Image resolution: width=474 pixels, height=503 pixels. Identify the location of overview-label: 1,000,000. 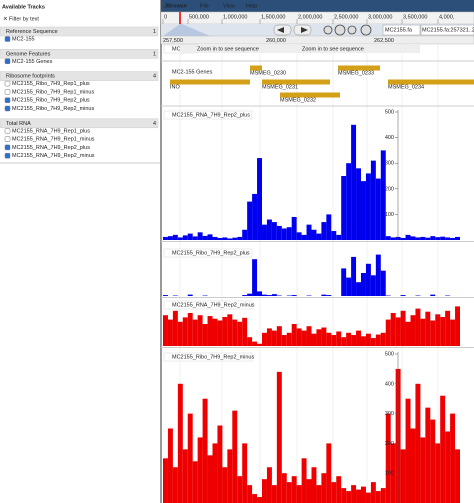
(235, 17).